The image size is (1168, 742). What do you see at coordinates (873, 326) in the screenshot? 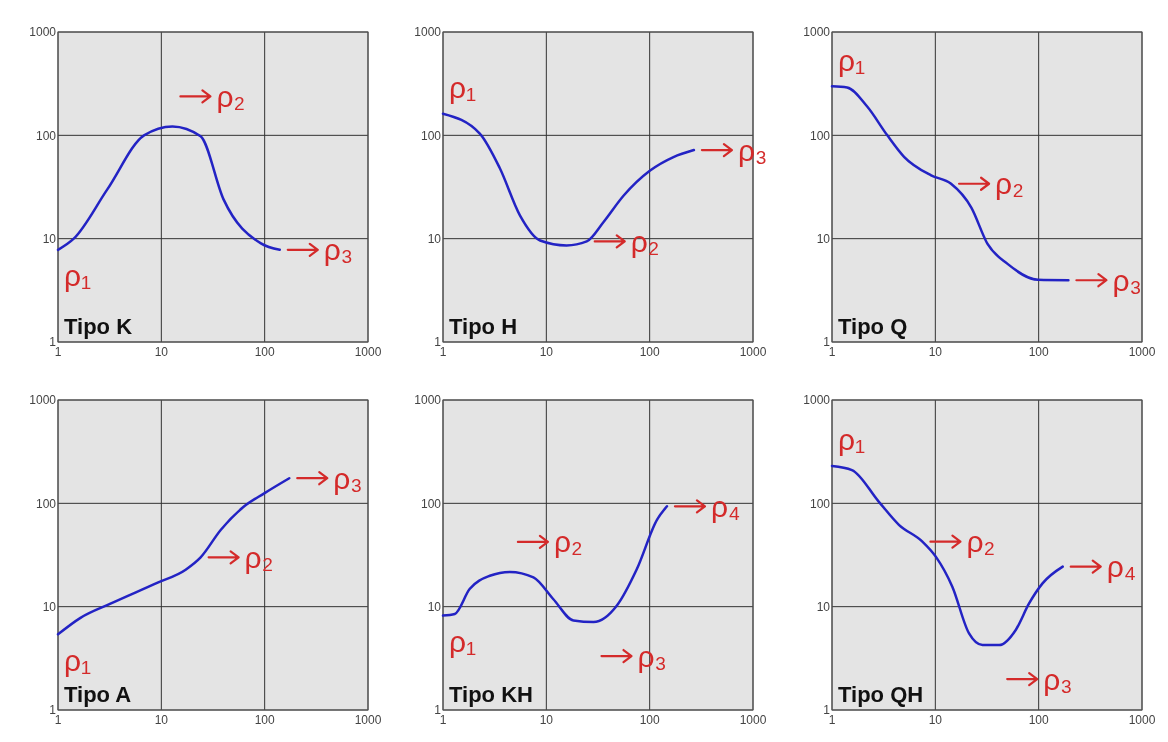
I see `text: Tipo Q` at bounding box center [873, 326].